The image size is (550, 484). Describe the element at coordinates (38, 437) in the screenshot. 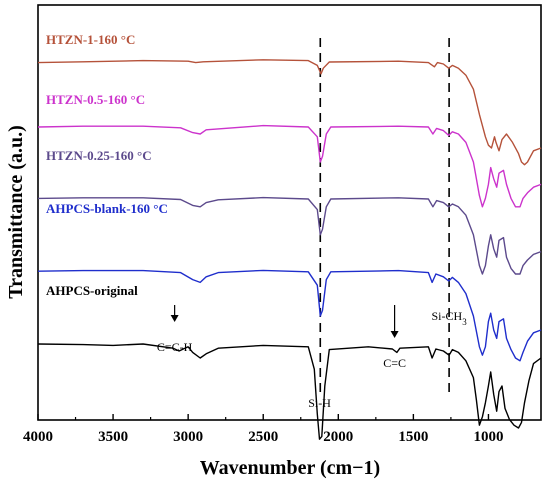

I see `x-tick-label-0: 4000` at that location.